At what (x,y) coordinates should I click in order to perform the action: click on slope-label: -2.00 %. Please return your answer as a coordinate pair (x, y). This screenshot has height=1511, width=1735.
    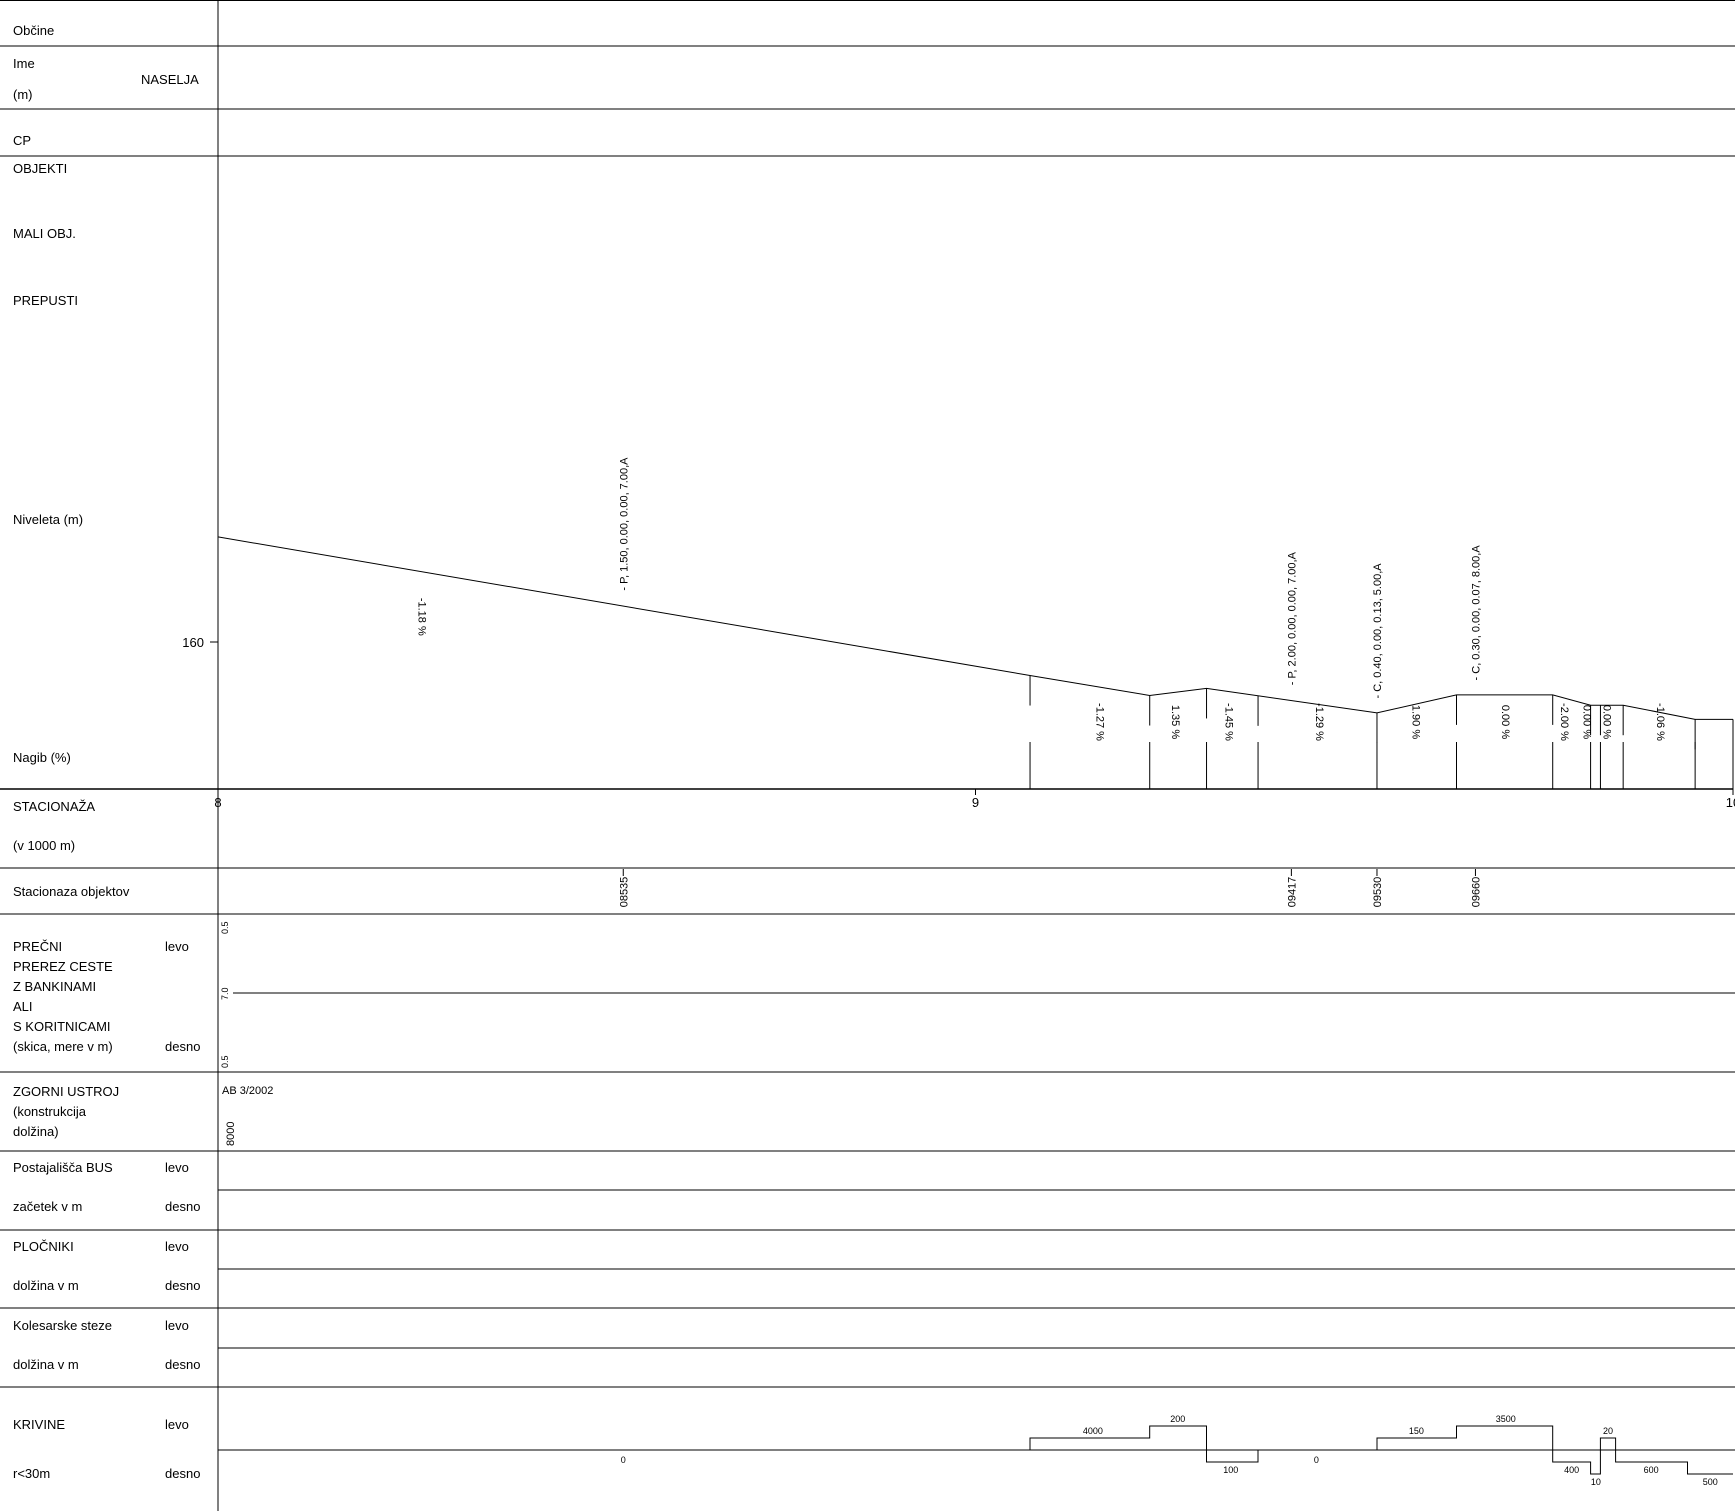
    Looking at the image, I should click on (1564, 722).